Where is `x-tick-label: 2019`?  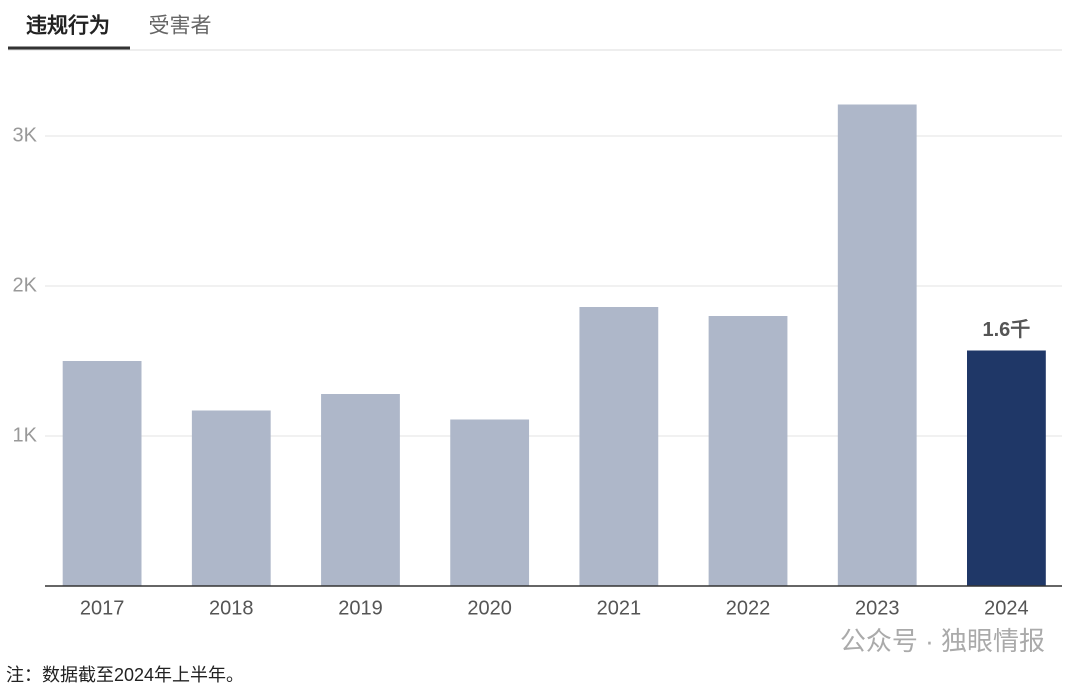 x-tick-label: 2019 is located at coordinates (360, 608).